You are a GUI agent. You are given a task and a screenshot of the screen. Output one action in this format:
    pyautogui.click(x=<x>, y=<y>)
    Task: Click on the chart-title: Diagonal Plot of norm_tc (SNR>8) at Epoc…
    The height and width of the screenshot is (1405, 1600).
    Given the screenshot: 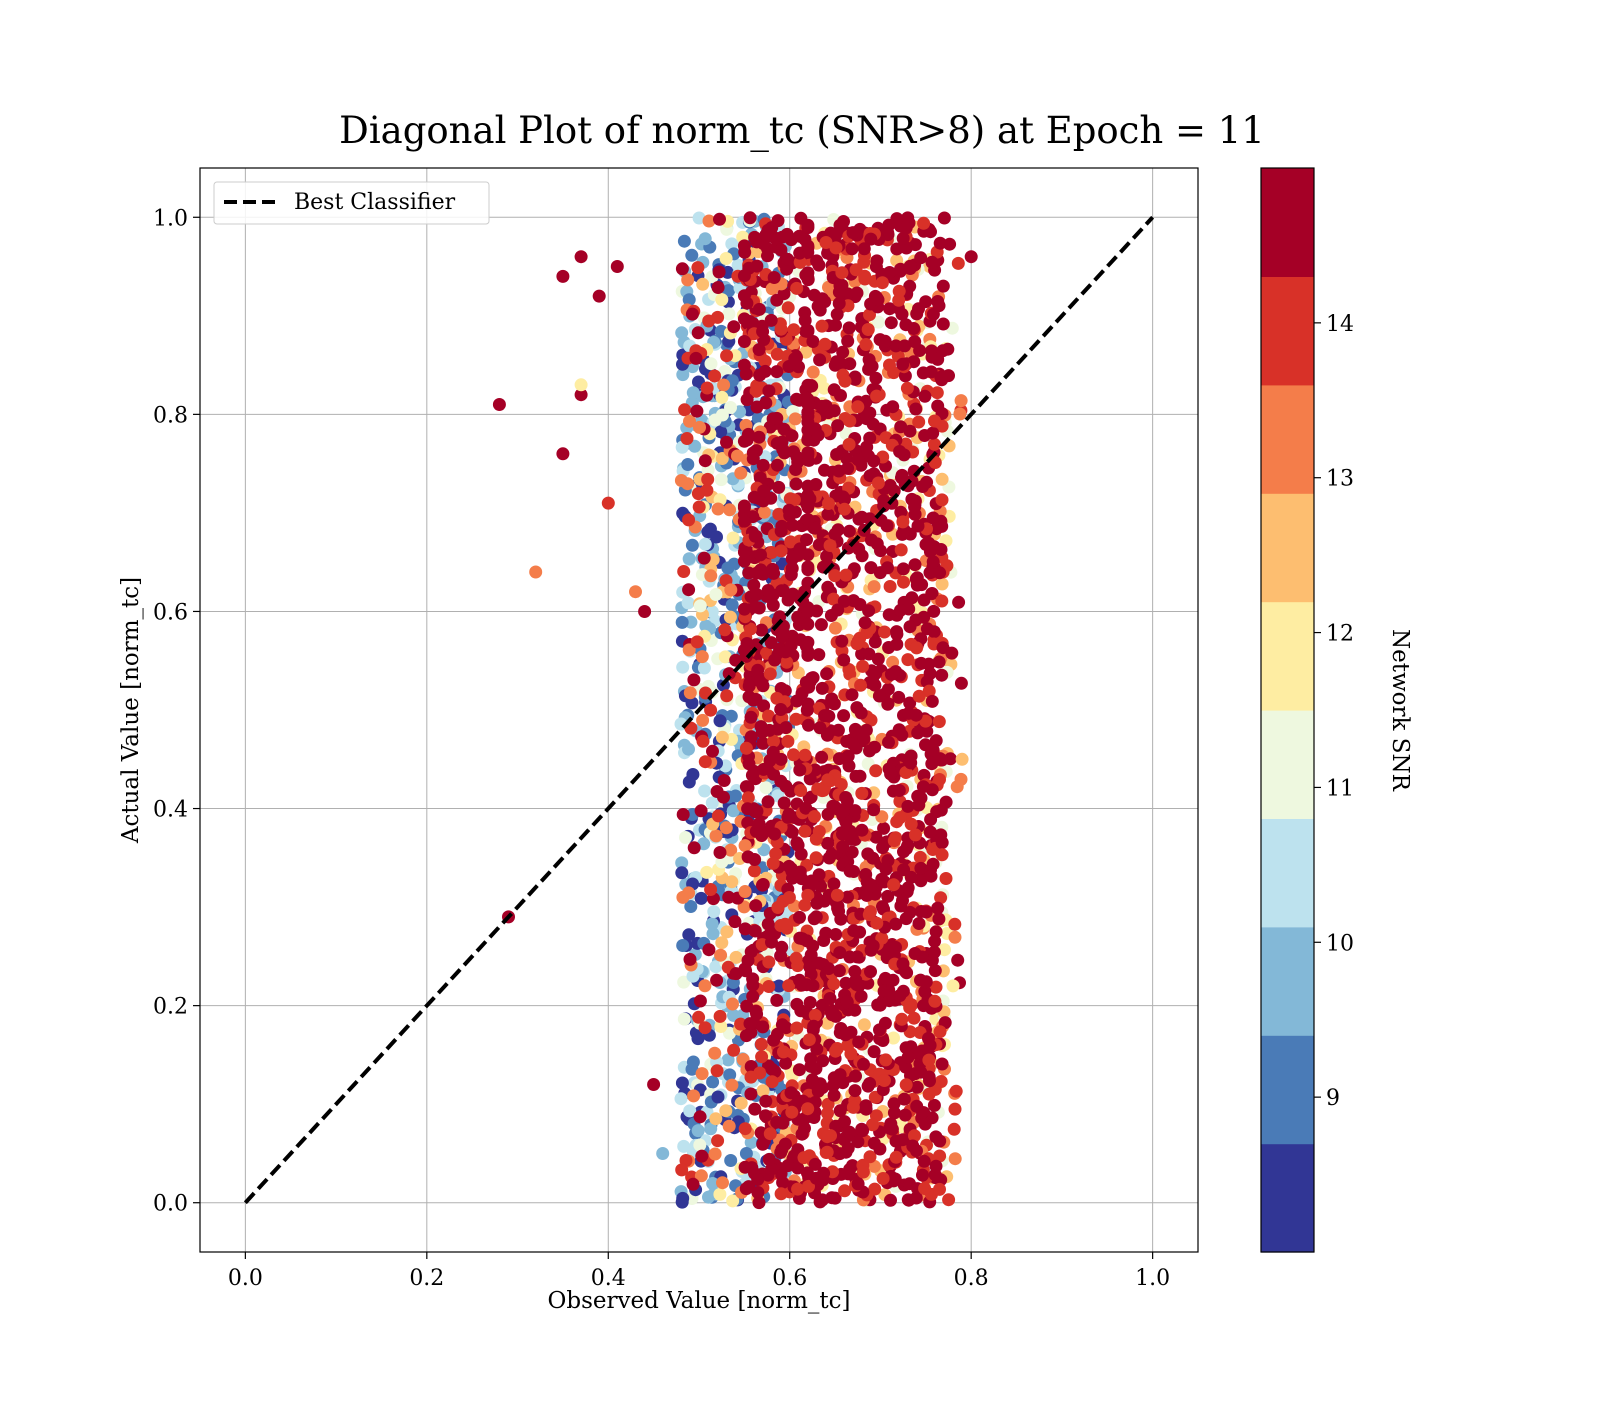 What is the action you would take?
    pyautogui.click(x=802, y=131)
    